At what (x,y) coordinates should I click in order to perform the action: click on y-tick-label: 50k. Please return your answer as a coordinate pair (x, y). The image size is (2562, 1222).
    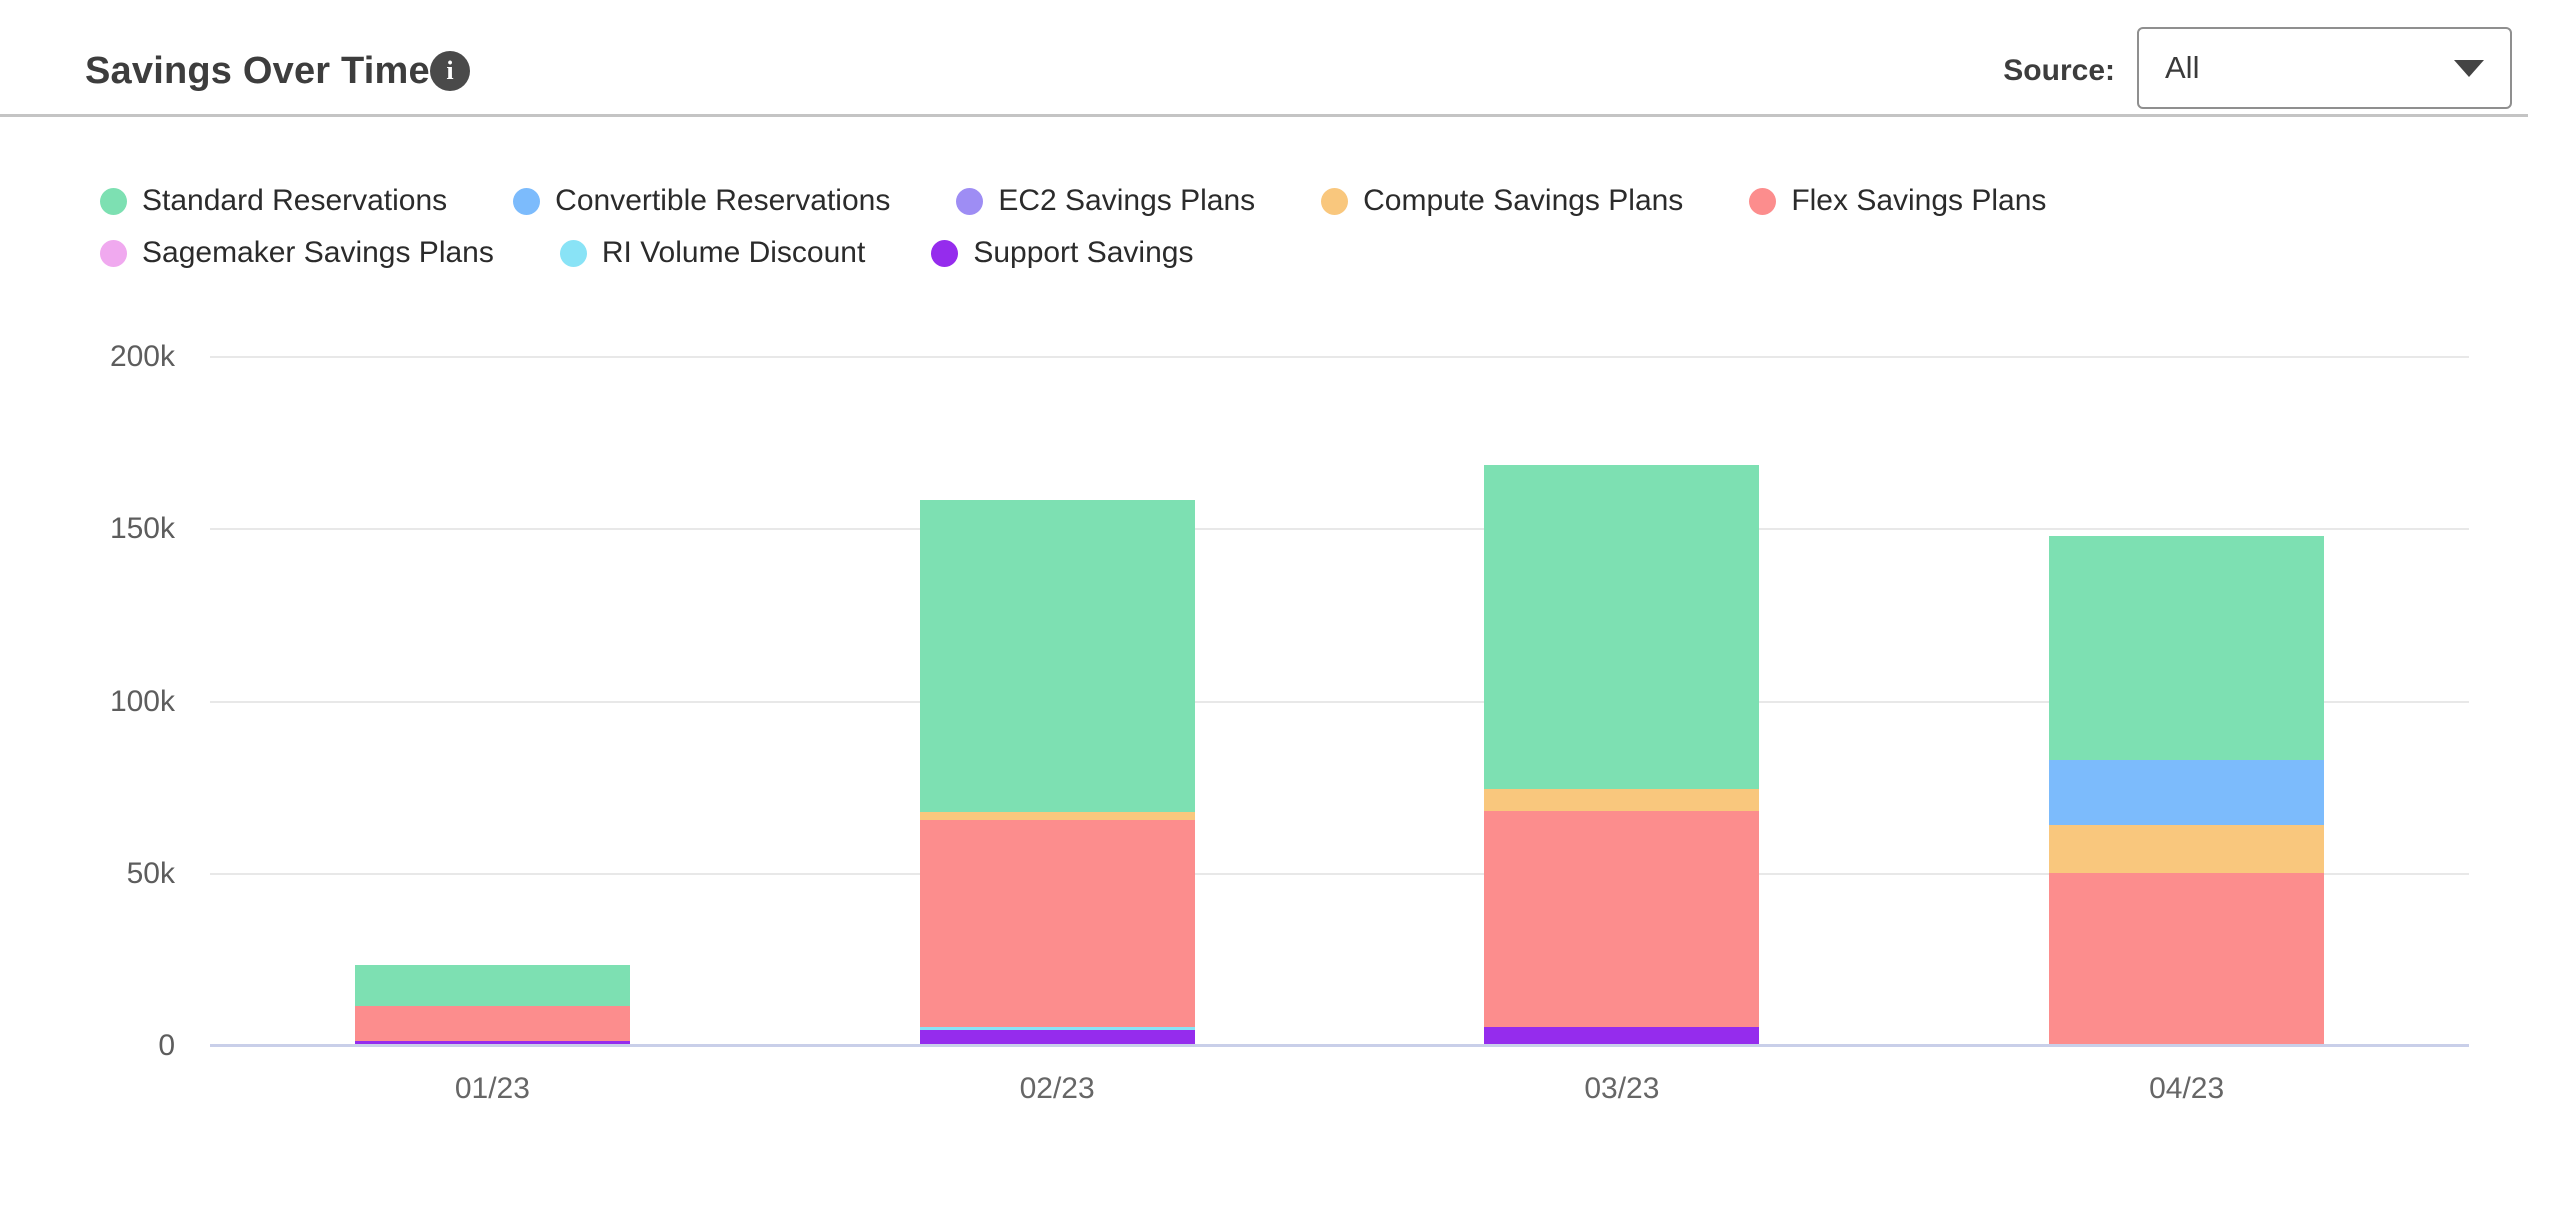
    Looking at the image, I should click on (150, 873).